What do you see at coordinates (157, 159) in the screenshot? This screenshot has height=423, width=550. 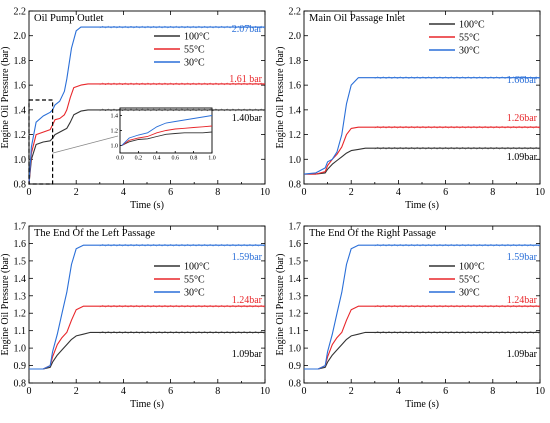 I see `inset-x-tick-label: 0.4` at bounding box center [157, 159].